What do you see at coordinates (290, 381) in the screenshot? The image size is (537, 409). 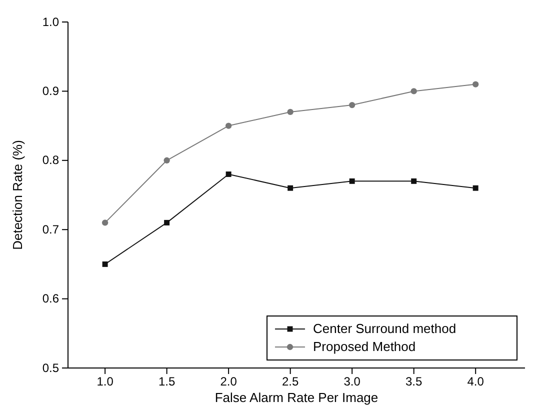 I see `x-tick-label: 2.5` at bounding box center [290, 381].